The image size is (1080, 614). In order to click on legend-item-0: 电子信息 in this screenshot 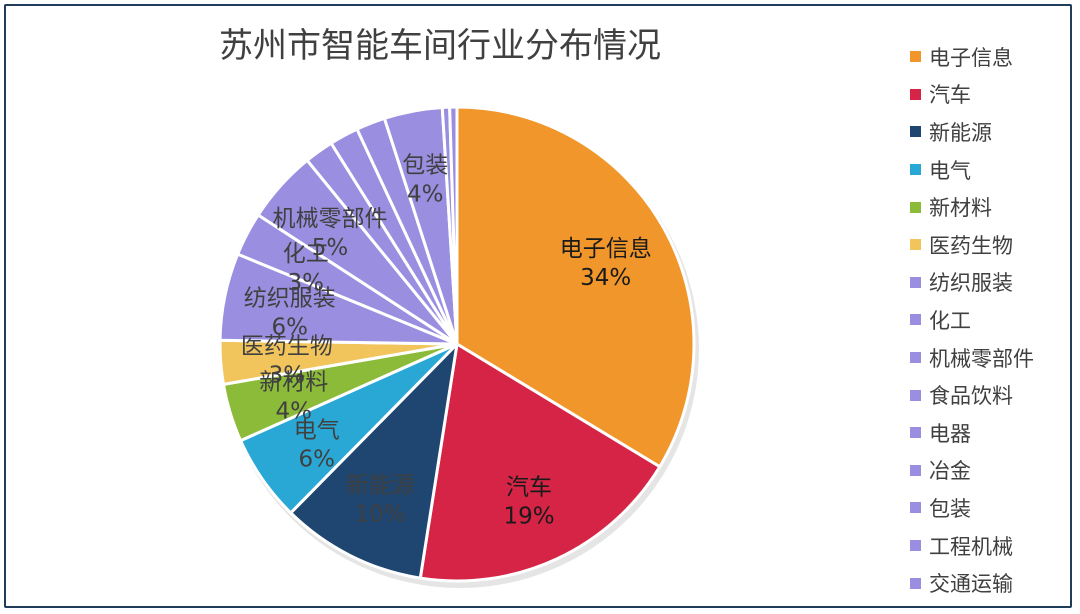, I will do `click(985, 57)`.